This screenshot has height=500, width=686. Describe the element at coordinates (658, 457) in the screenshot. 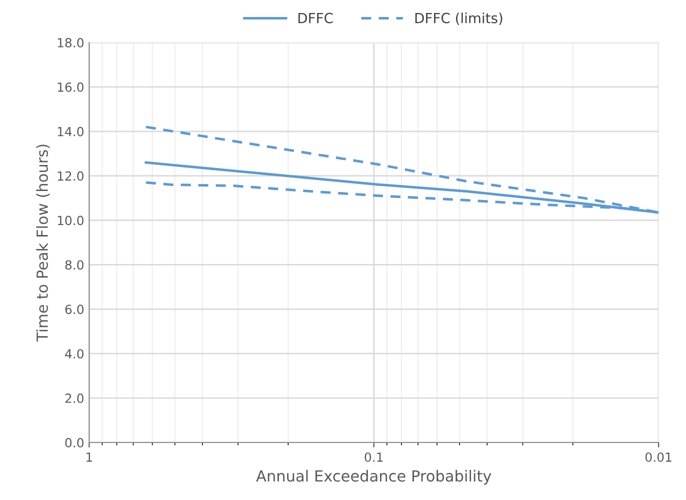

I see `x-tick-label: 0.01` at that location.